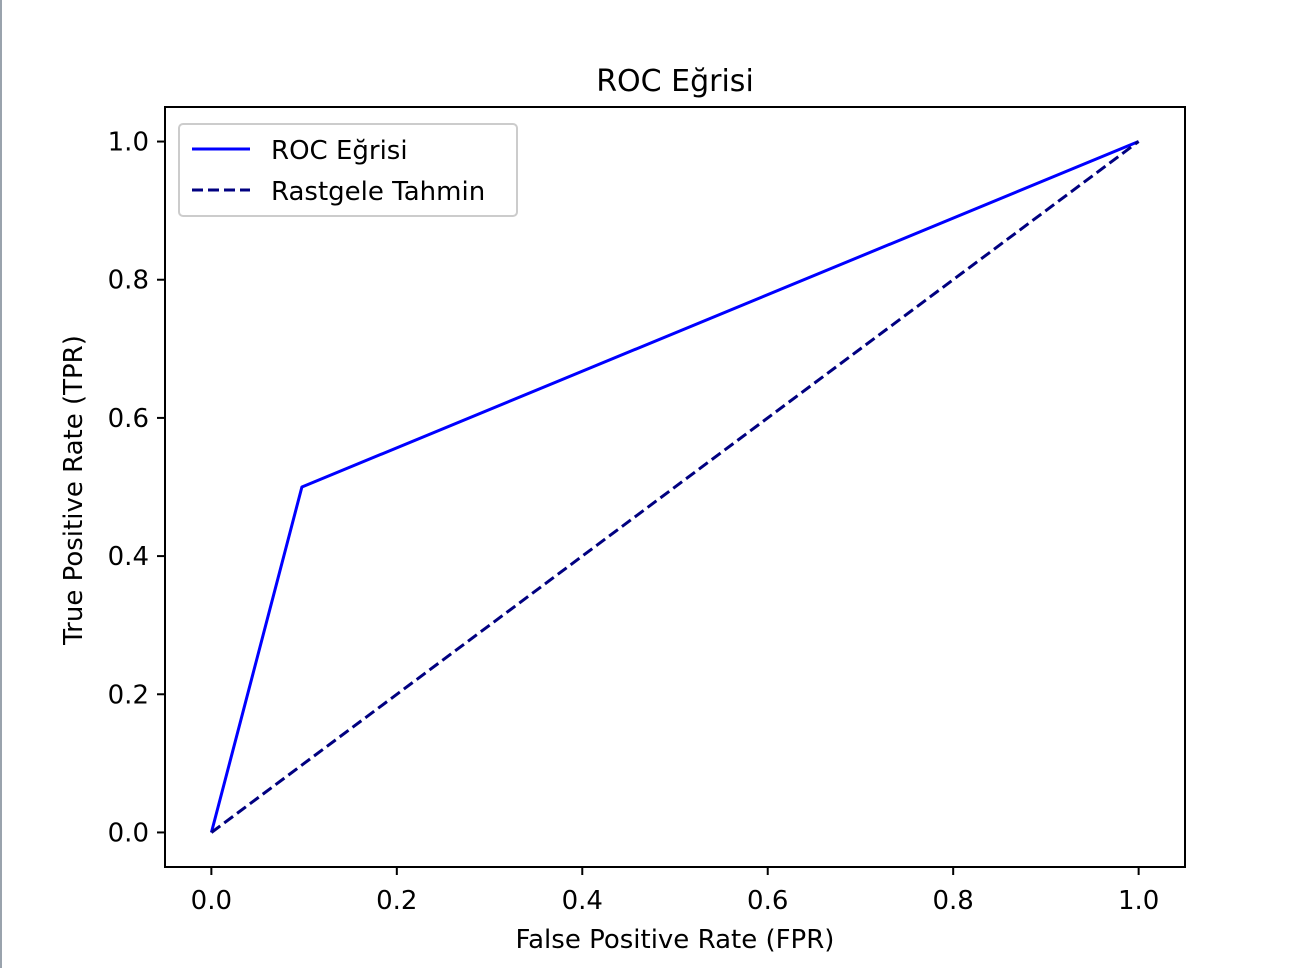 The image size is (1311, 972). Describe the element at coordinates (378, 192) in the screenshot. I see `legend-label-random: Rastgele Tahmin` at that location.